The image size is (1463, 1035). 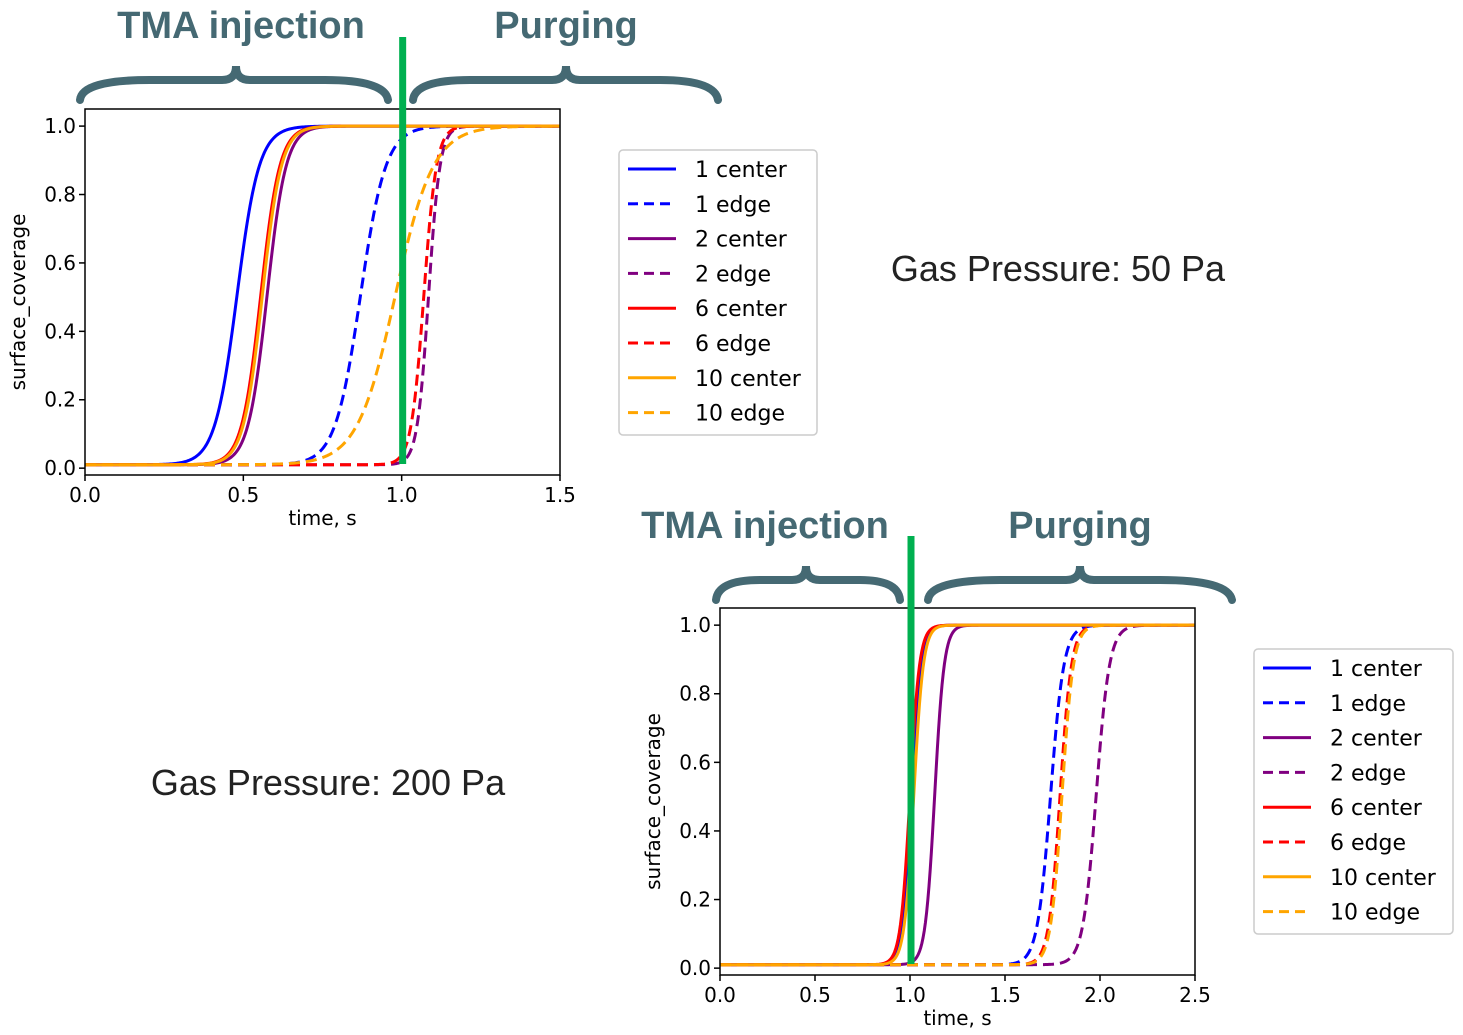 I want to click on top-purging-brace, so click(x=565, y=84).